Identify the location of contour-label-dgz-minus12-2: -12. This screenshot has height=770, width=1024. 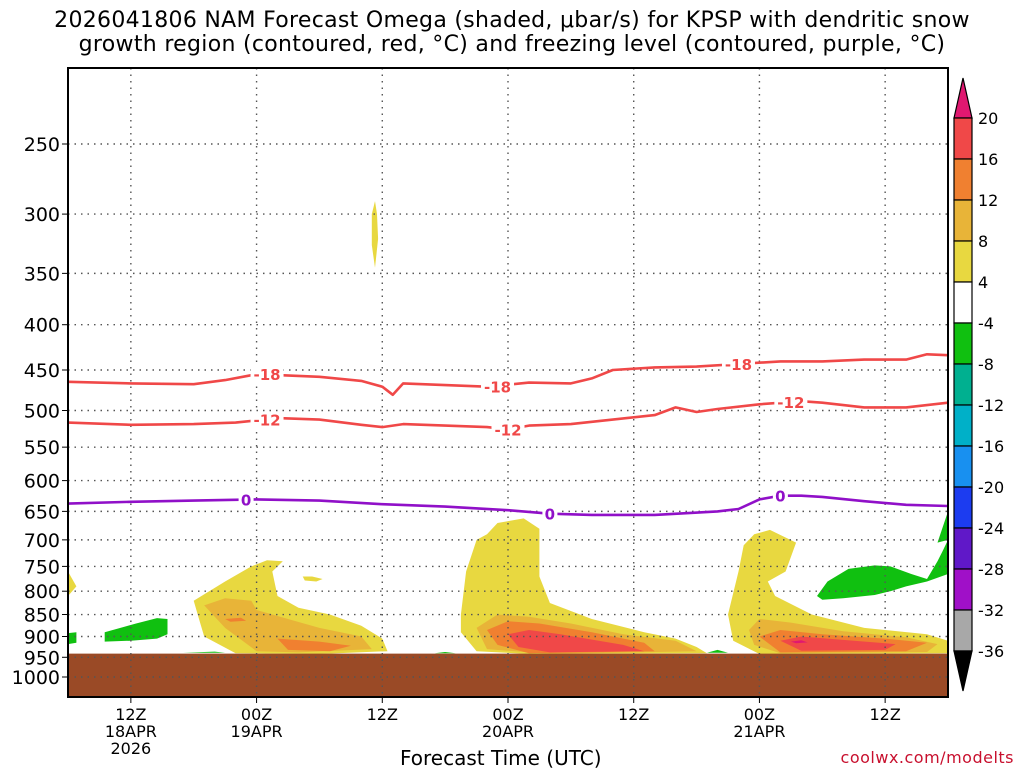
(790, 403).